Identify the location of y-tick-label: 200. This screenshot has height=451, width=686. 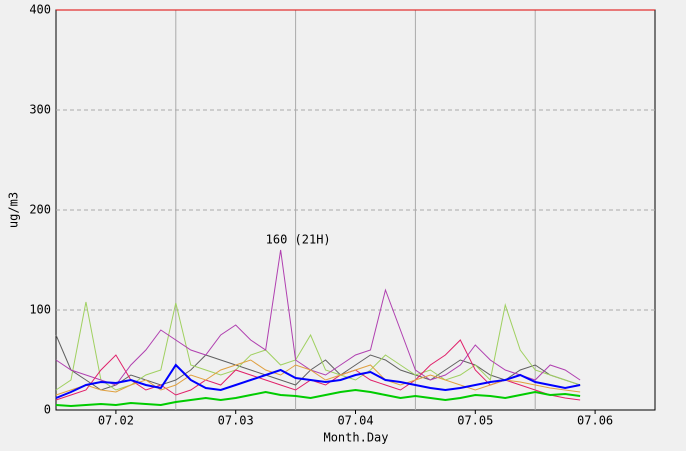
(40, 210).